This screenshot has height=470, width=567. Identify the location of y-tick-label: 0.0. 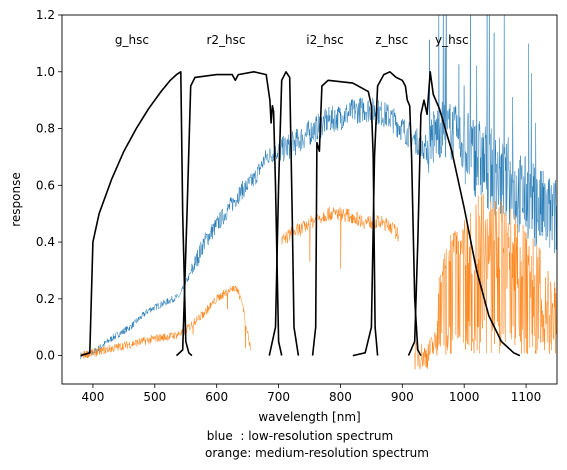
(45, 356).